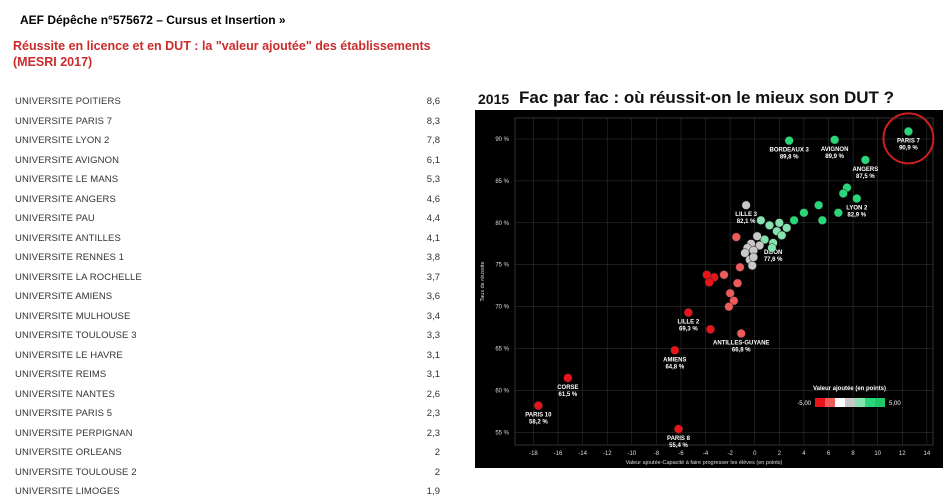 The width and height of the screenshot is (945, 502). I want to click on x-tick-label: -12, so click(607, 454).